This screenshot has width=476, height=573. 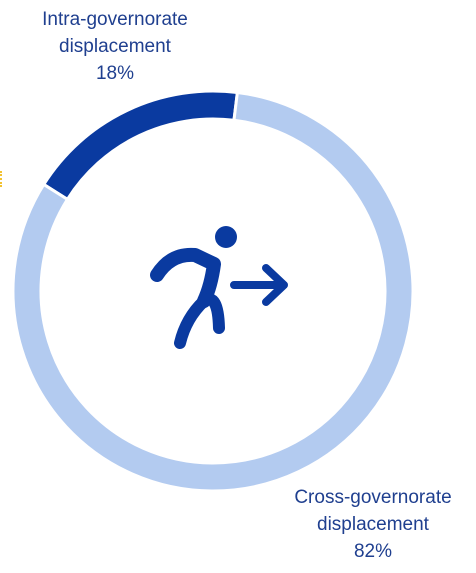 I want to click on data-label-intra-governorate: Intra-governorate displacement 18%, so click(x=115, y=46).